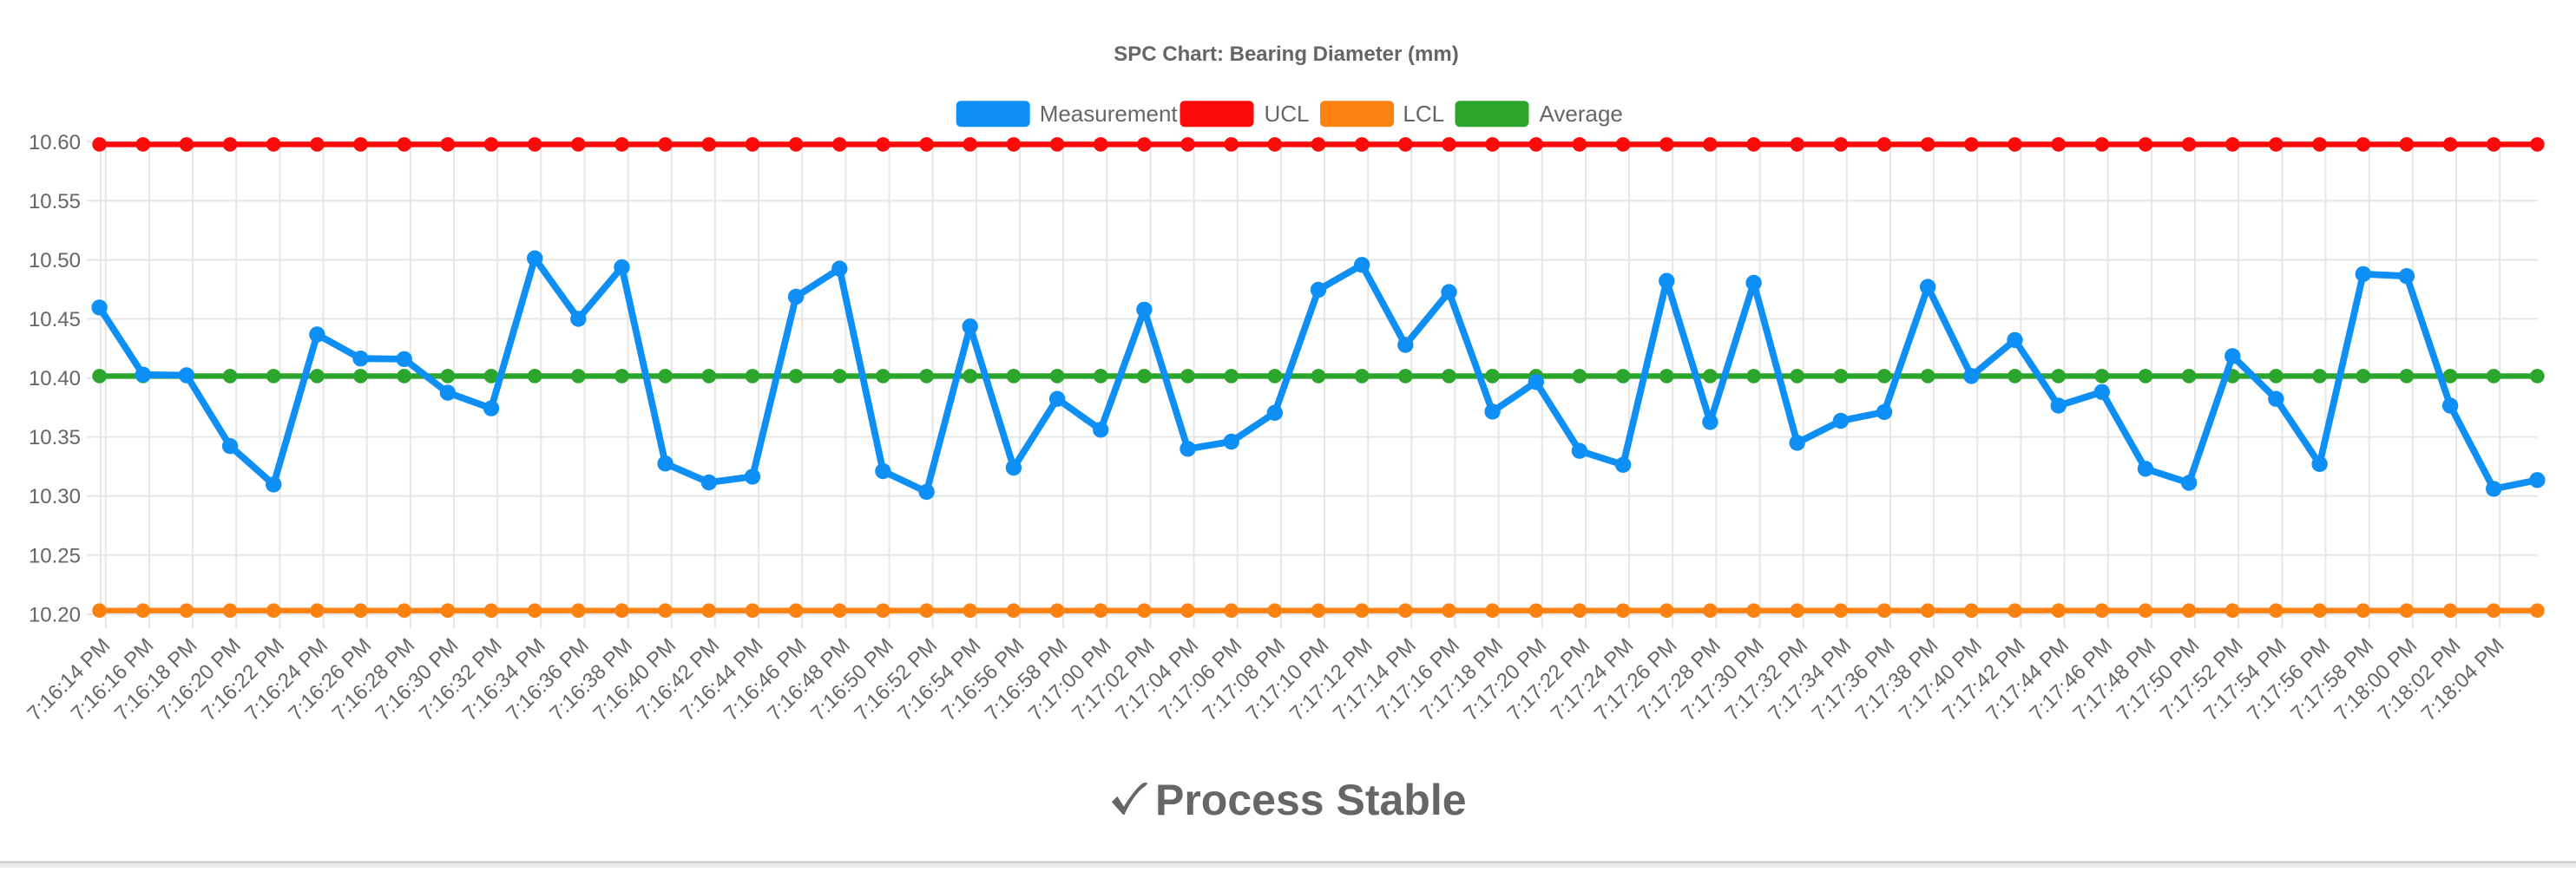 Image resolution: width=2576 pixels, height=872 pixels. What do you see at coordinates (55, 555) in the screenshot?
I see `svg-text: 10.25` at bounding box center [55, 555].